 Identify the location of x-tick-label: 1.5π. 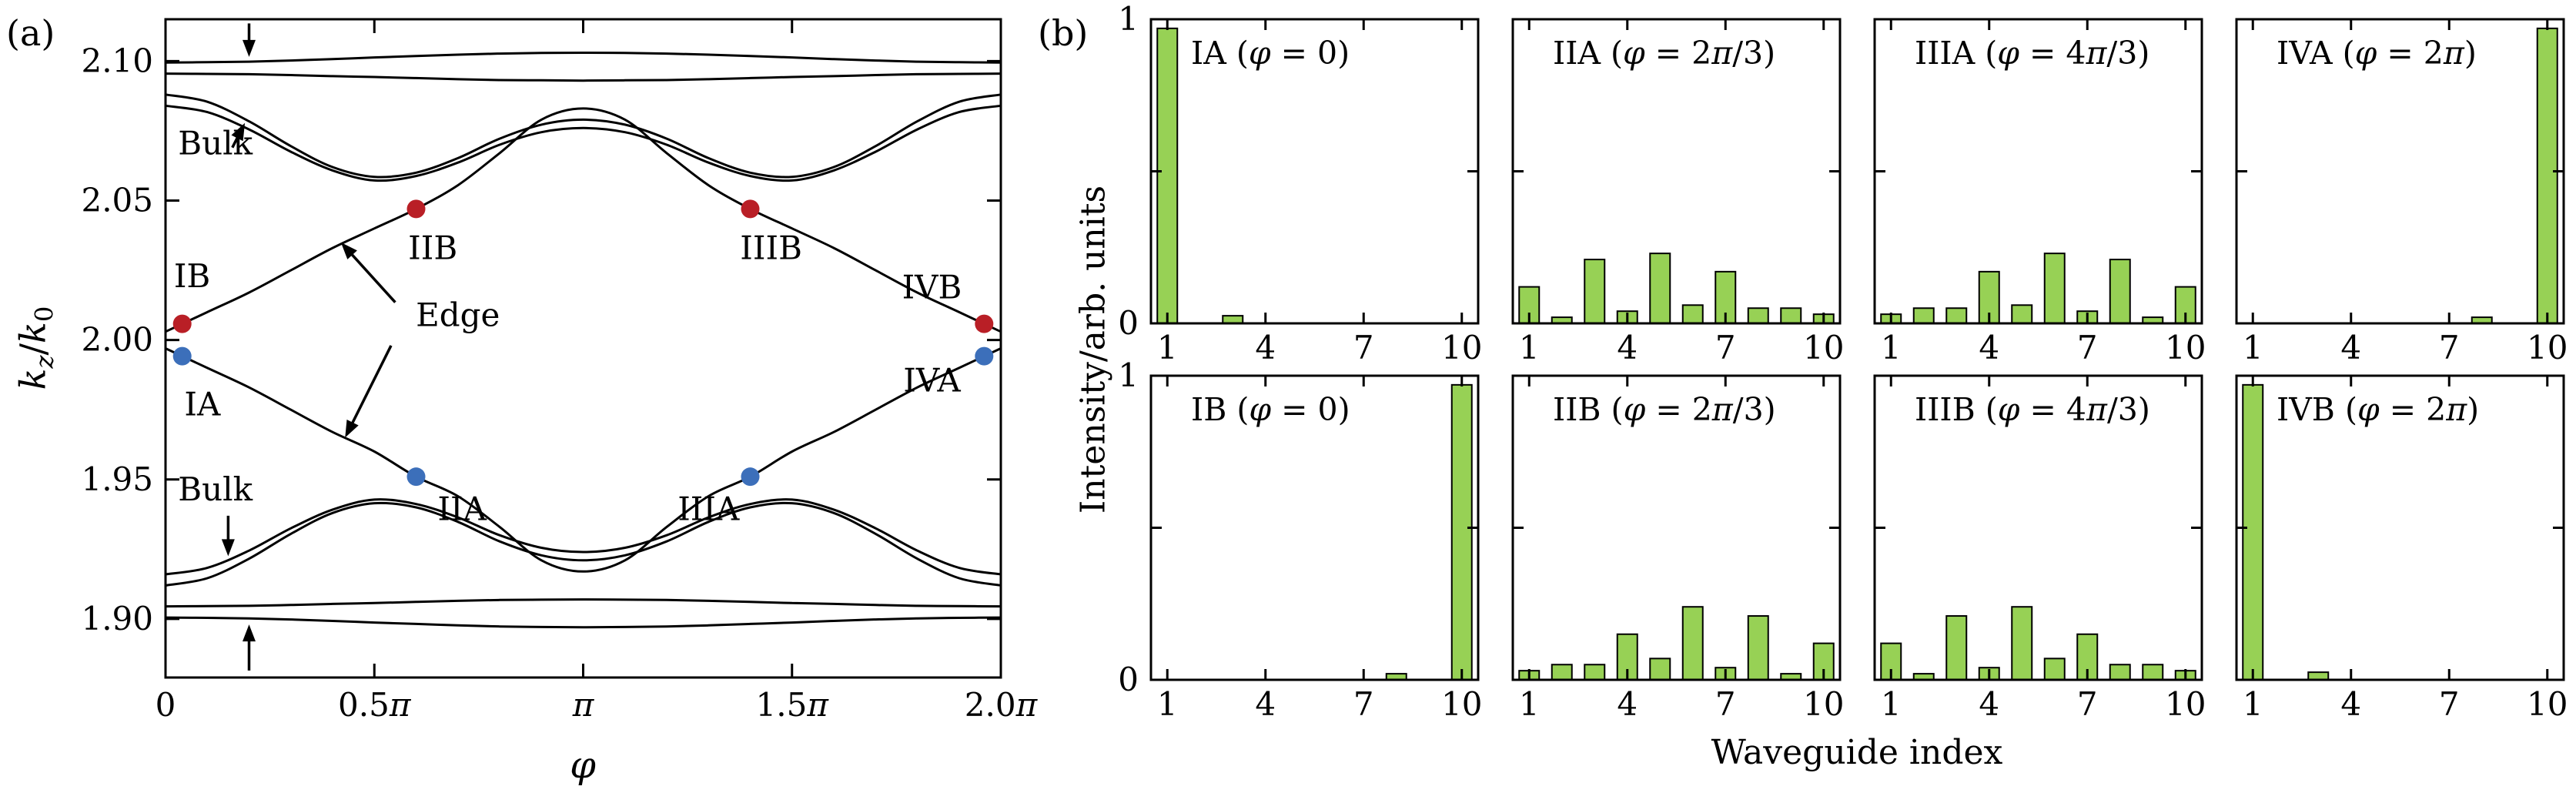
(793, 705).